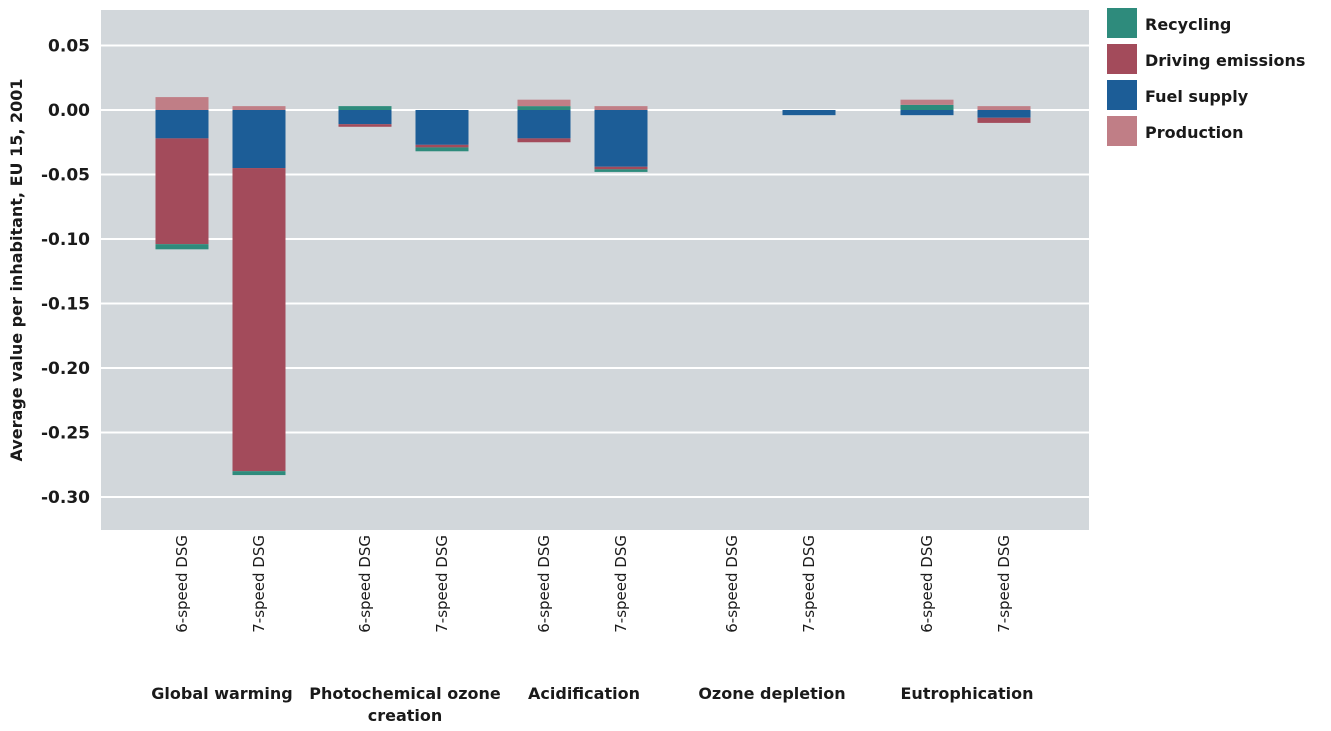  What do you see at coordinates (405, 704) in the screenshot?
I see `group-label: Photochemical ozone creation` at bounding box center [405, 704].